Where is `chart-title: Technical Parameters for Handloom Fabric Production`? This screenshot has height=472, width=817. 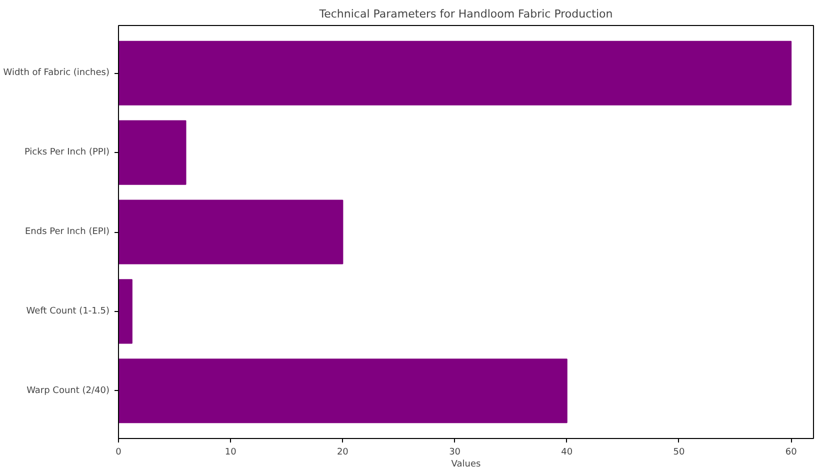 chart-title: Technical Parameters for Handloom Fabric Production is located at coordinates (465, 14).